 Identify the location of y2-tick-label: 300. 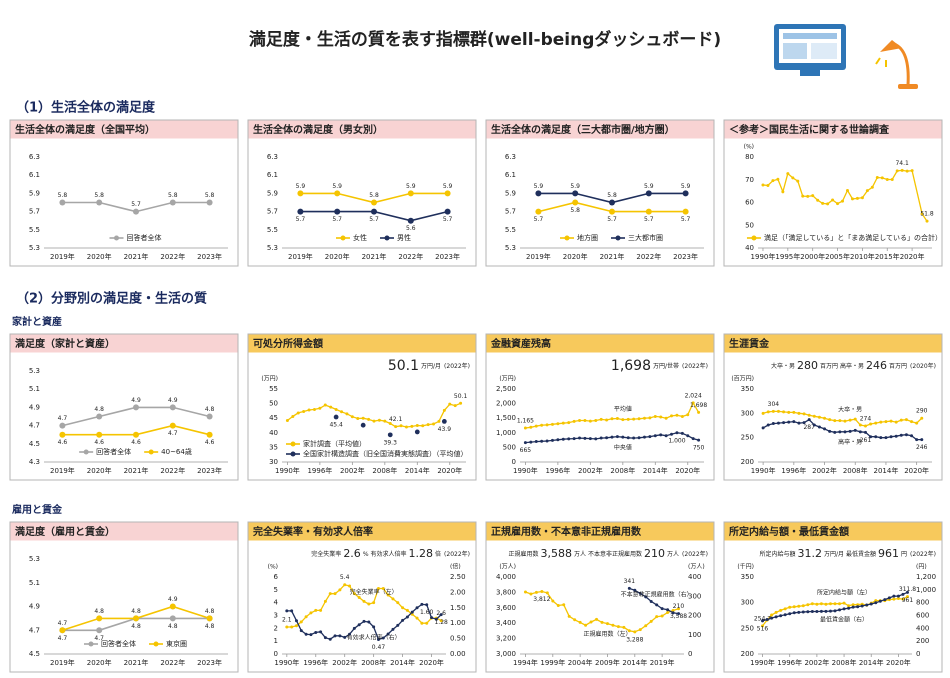
(694, 596).